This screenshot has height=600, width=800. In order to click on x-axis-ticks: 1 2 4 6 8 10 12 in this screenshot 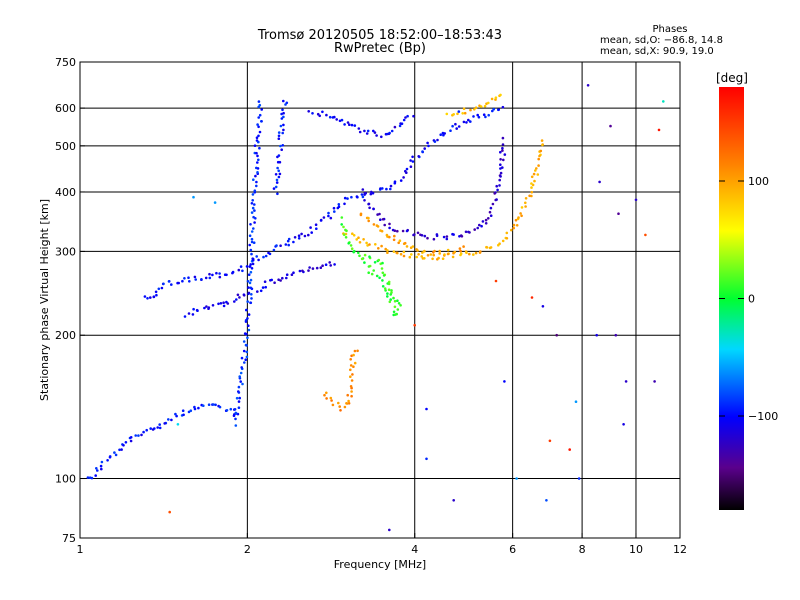, I will do `click(382, 544)`.